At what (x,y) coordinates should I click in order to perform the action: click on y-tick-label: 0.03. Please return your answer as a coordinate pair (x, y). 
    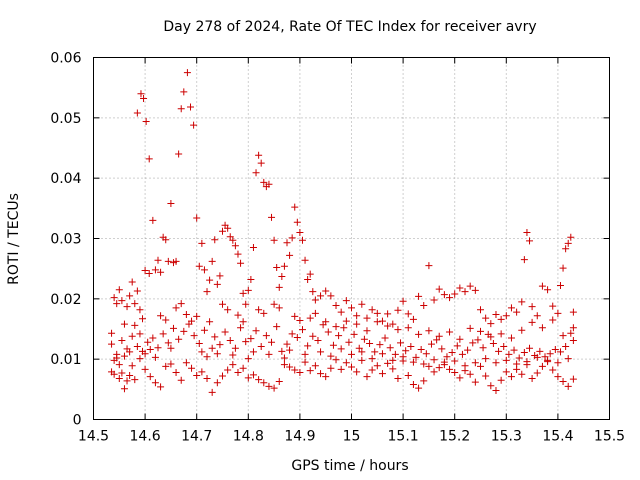
    Looking at the image, I should click on (65, 240).